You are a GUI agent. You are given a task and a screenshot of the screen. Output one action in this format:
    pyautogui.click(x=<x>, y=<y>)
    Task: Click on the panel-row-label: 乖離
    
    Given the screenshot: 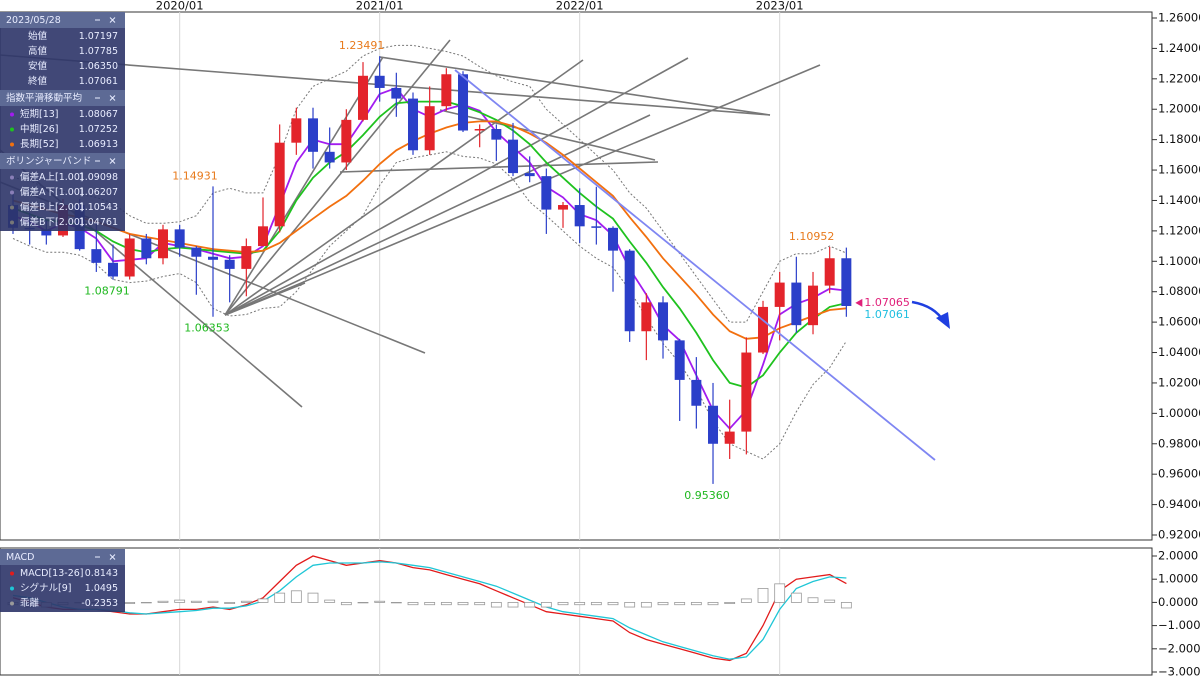 What is the action you would take?
    pyautogui.click(x=30, y=603)
    